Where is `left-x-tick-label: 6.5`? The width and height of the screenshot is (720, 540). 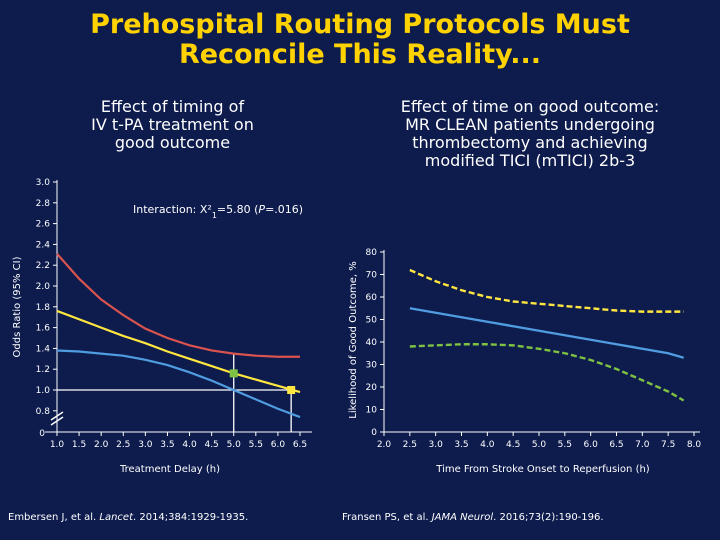 left-x-tick-label: 6.5 is located at coordinates (300, 445).